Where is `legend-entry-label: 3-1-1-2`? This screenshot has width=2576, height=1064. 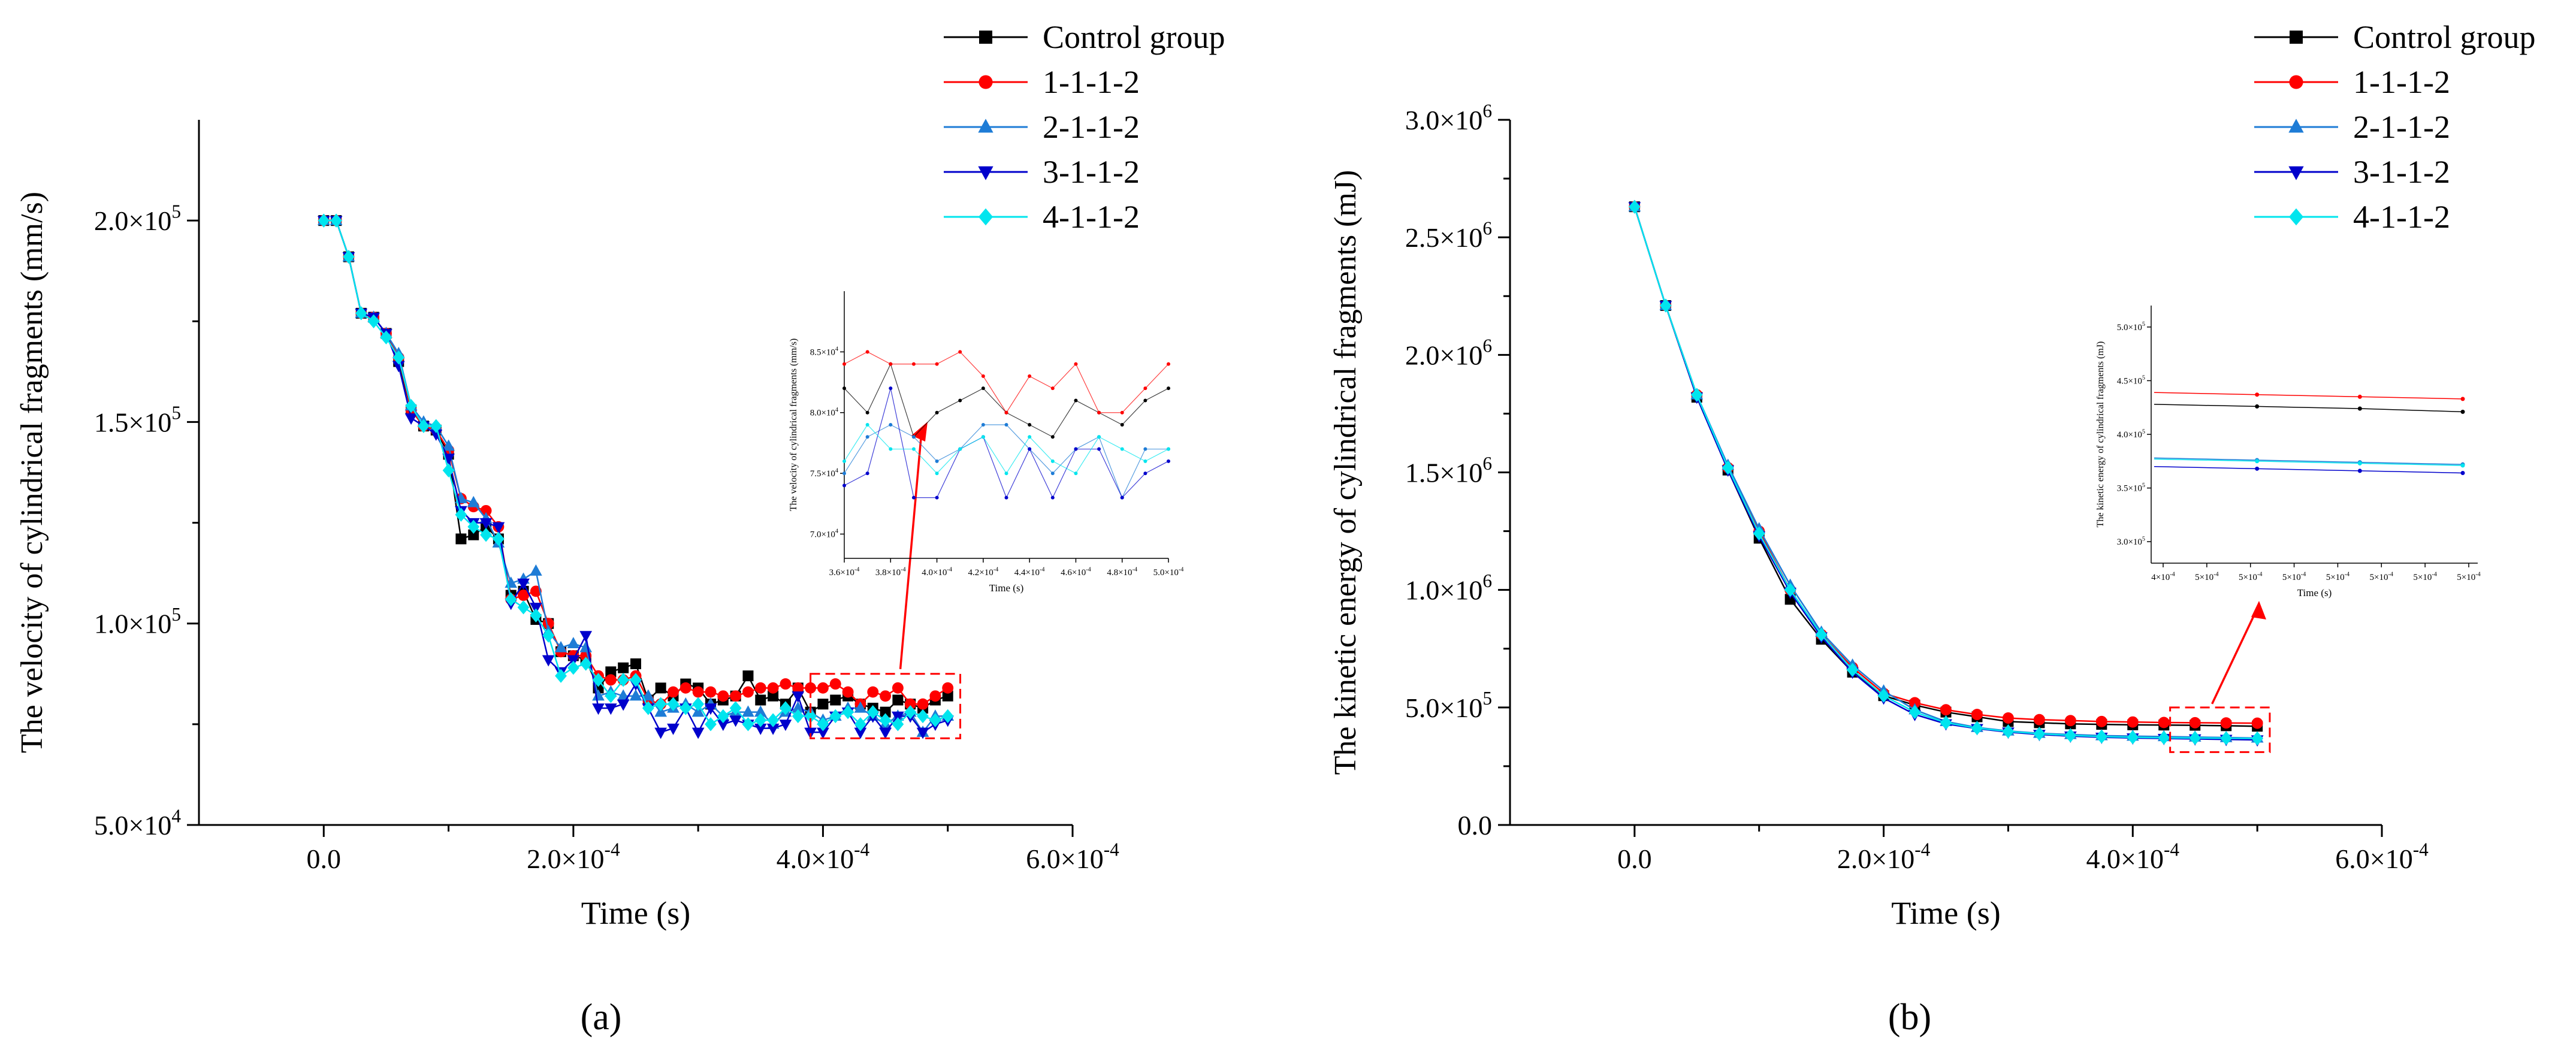 legend-entry-label: 3-1-1-2 is located at coordinates (1092, 172).